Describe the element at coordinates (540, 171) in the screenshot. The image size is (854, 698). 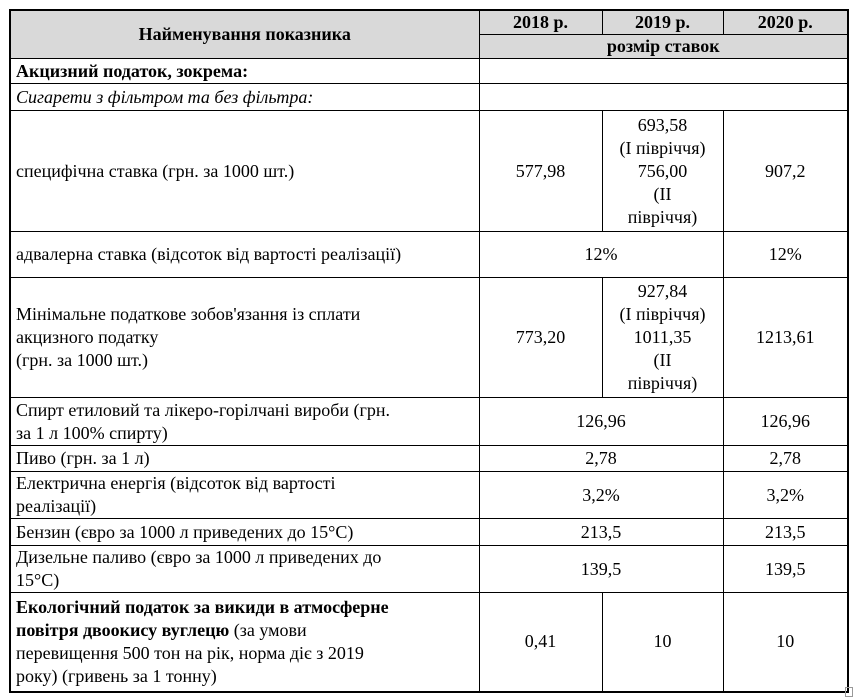
I see `row-specific-2018: 577,98` at that location.